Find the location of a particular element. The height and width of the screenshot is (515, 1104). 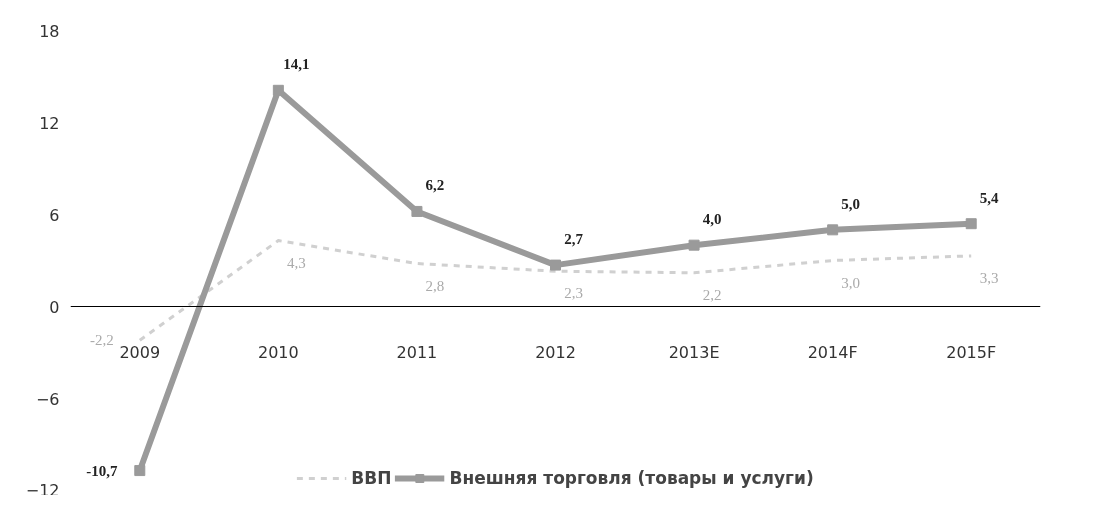

data-label: 2,3 is located at coordinates (573, 293).